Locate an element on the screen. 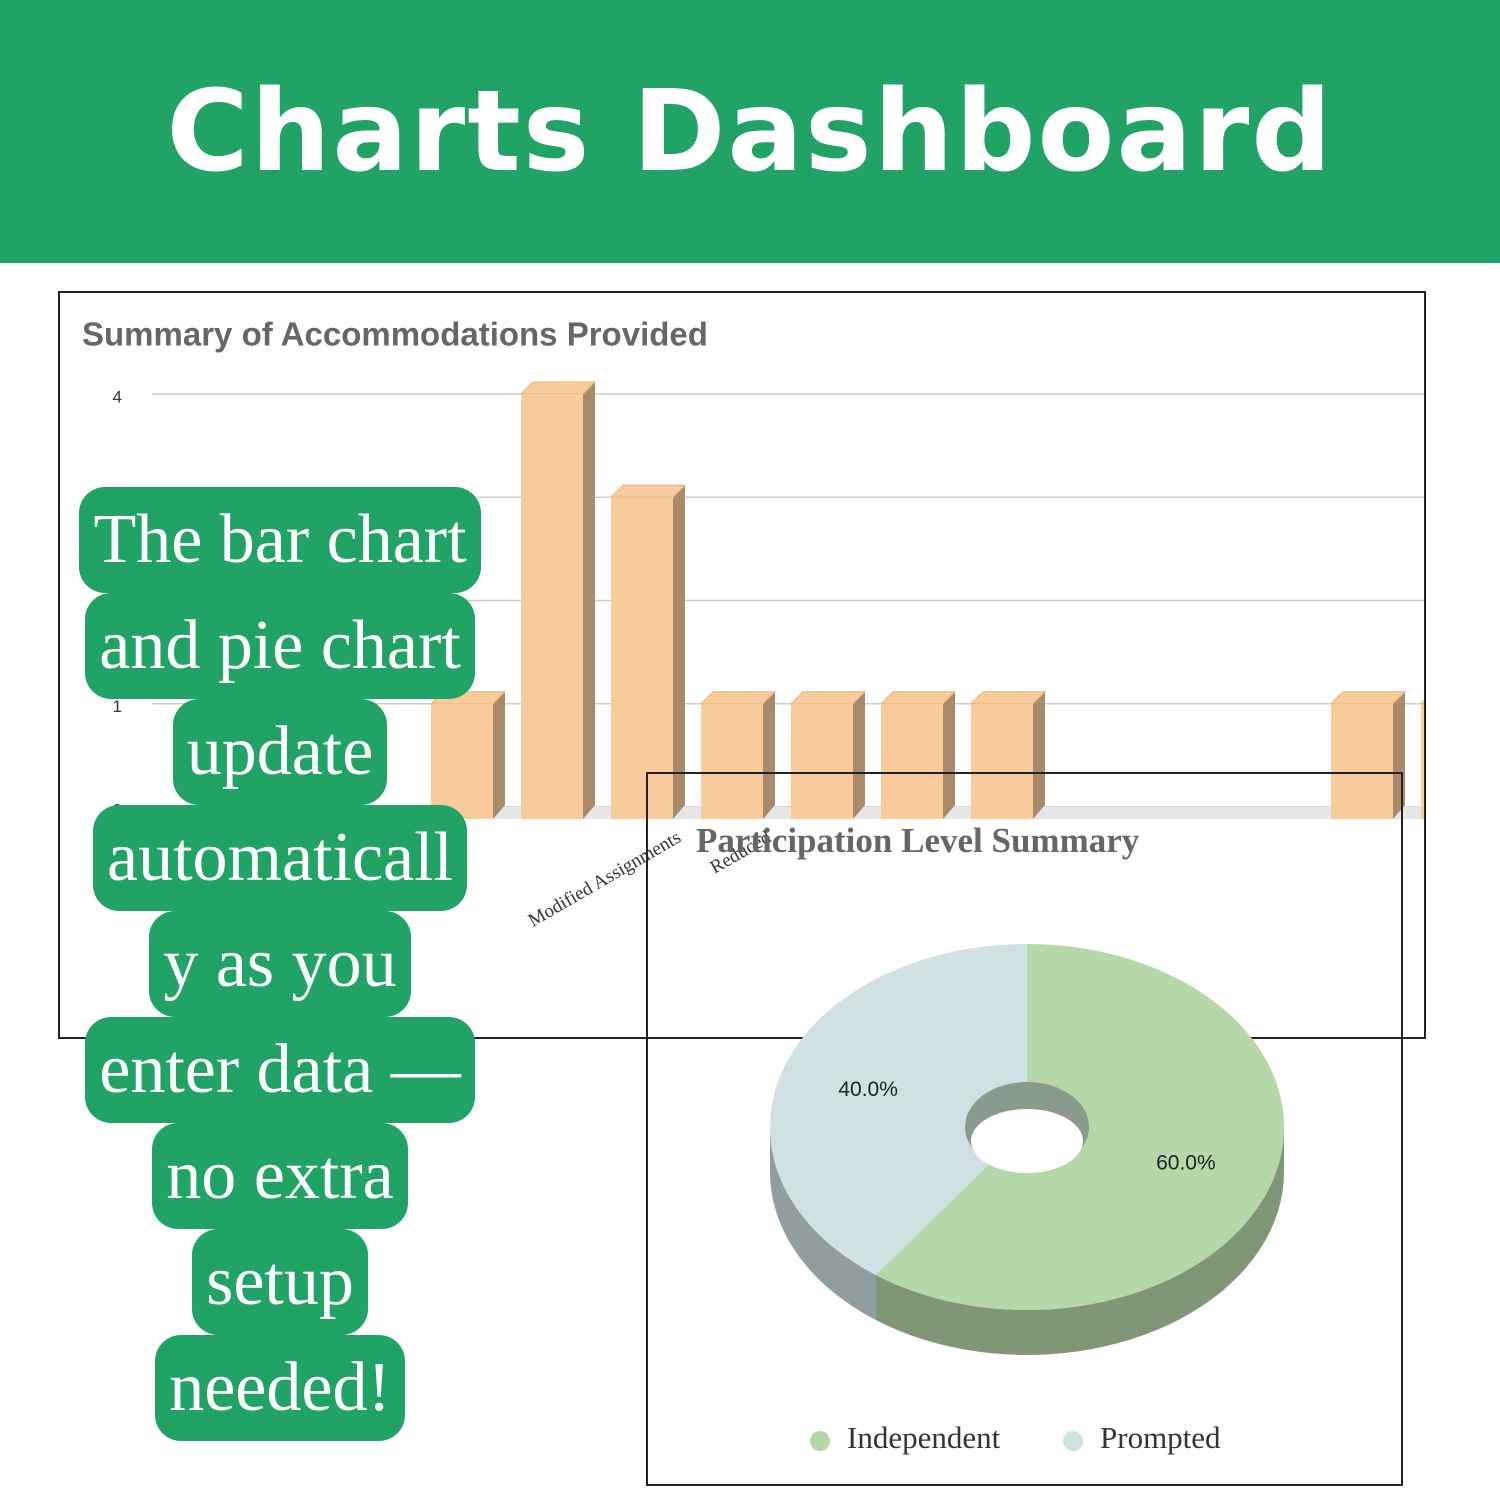 The width and height of the screenshot is (1500, 1500). header-title: Charts Dashboard is located at coordinates (750, 131).